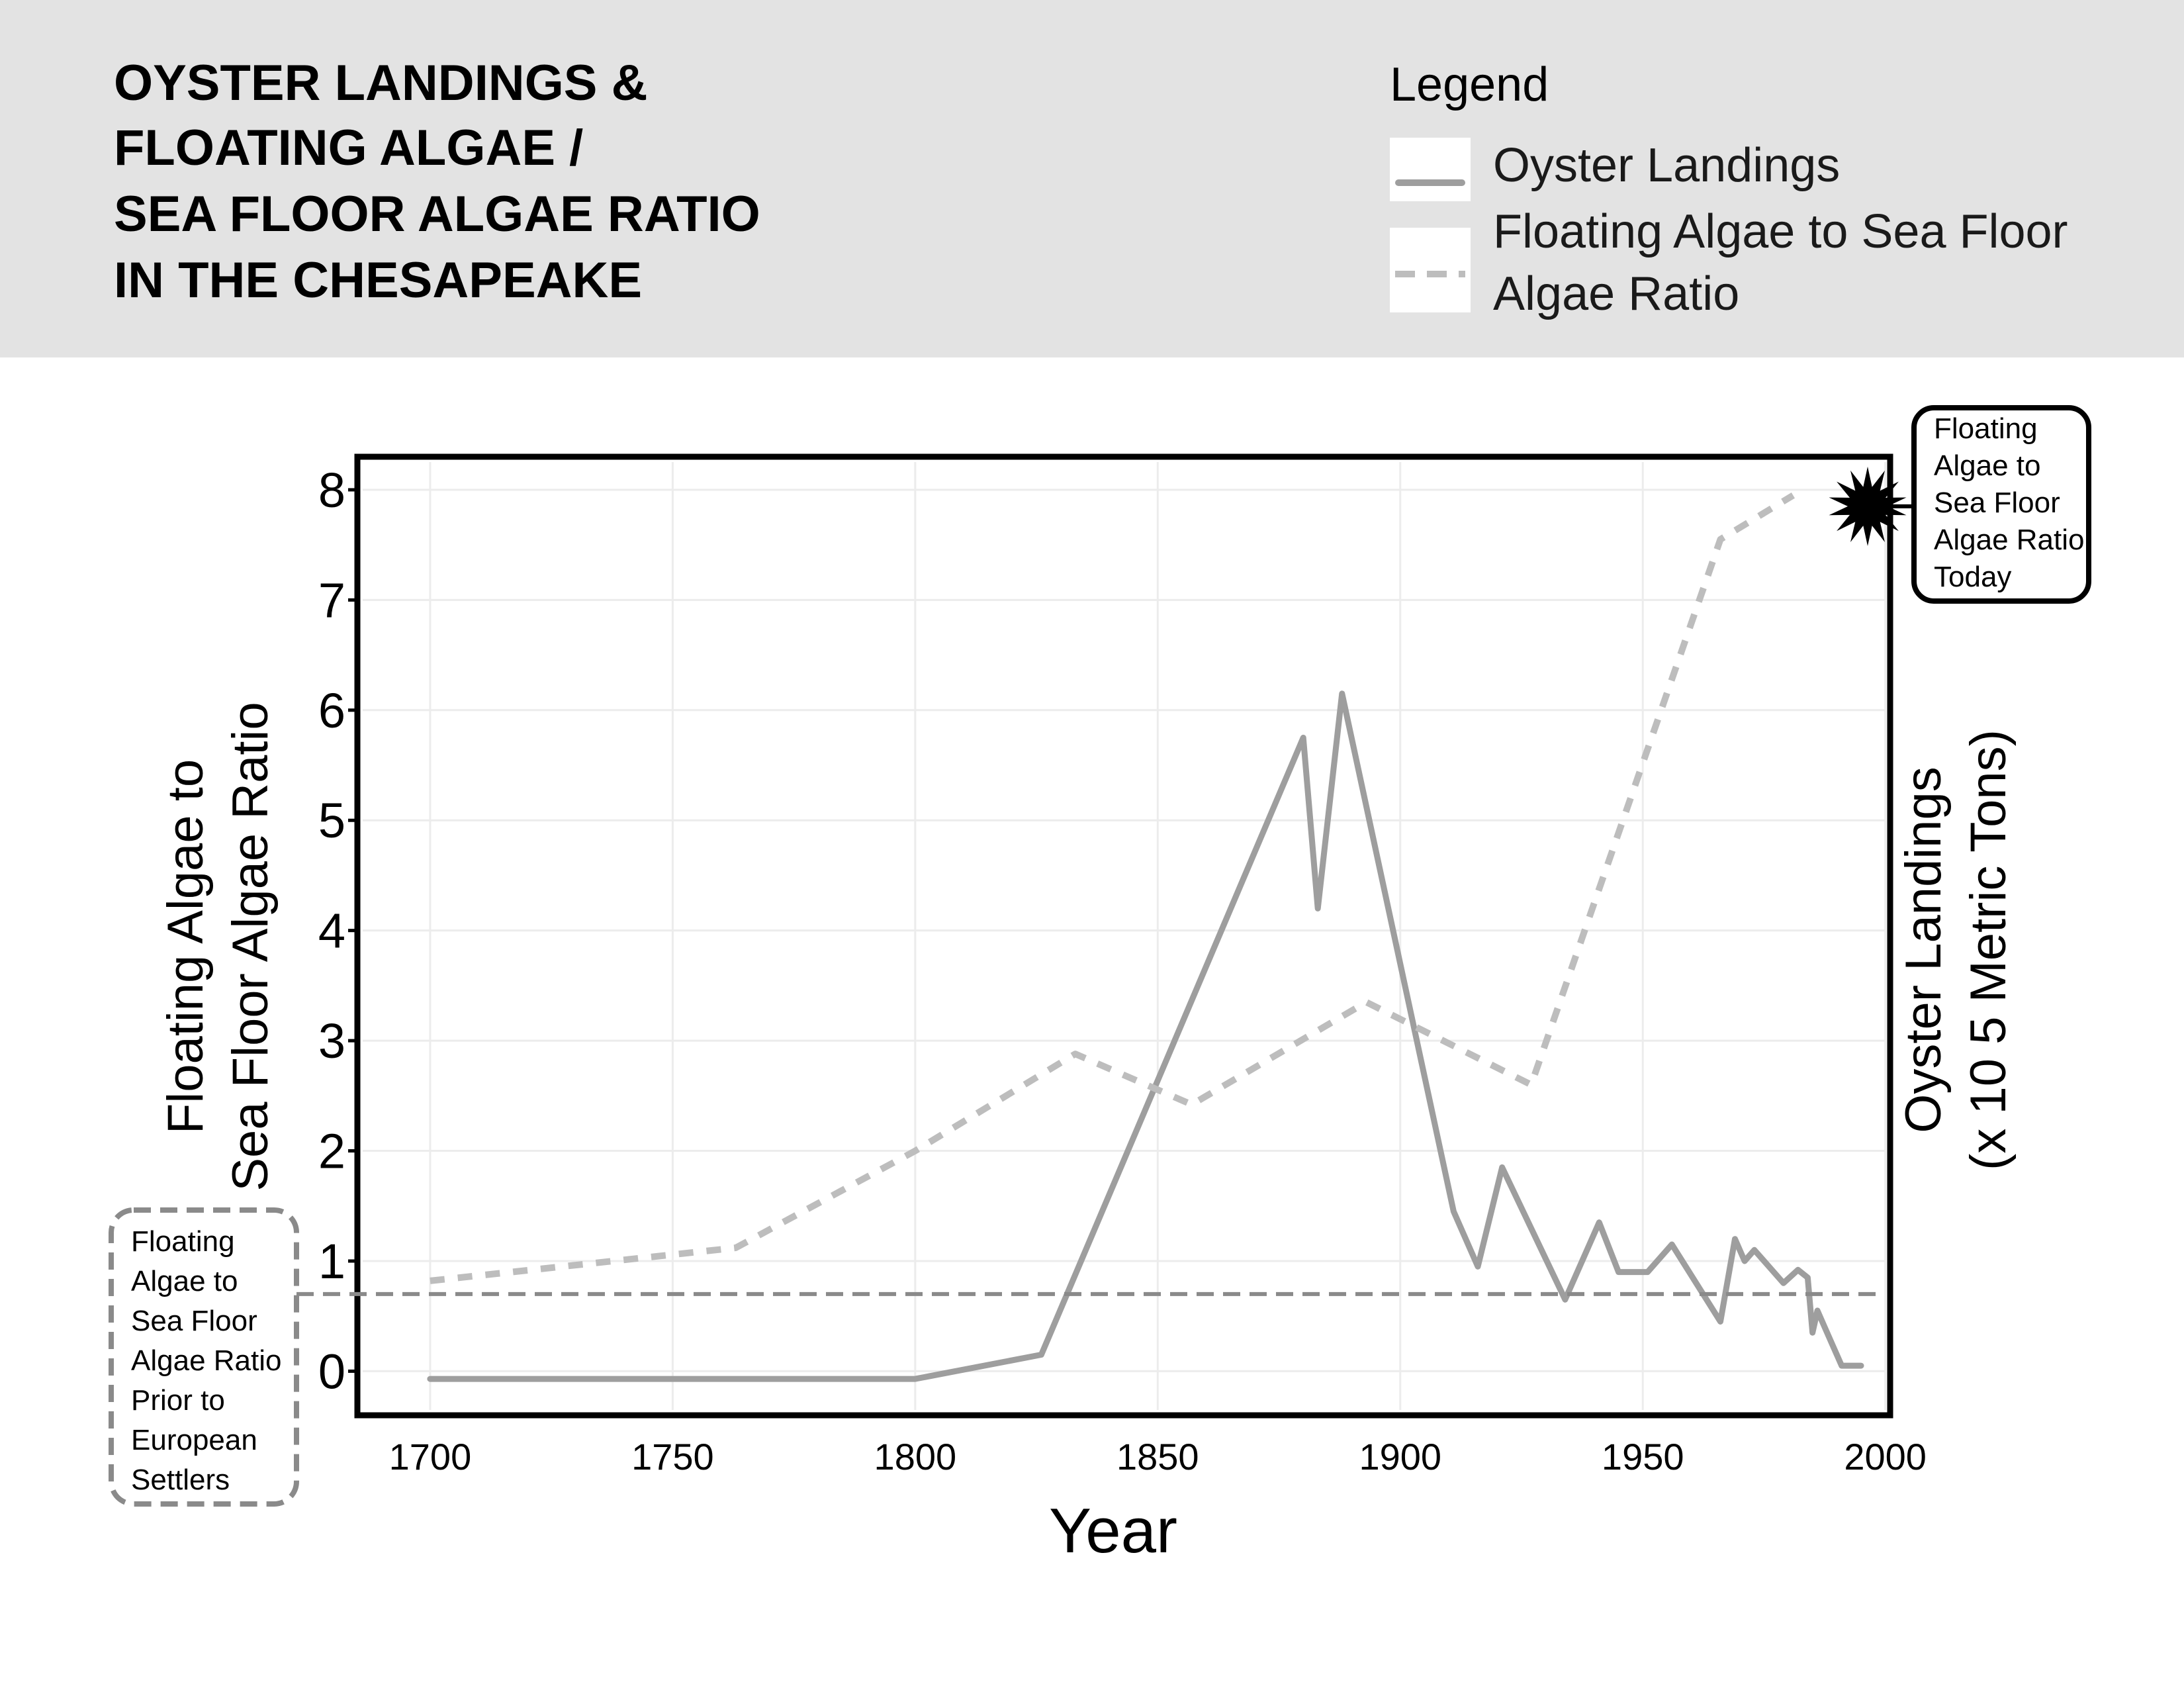 This screenshot has height=1688, width=2184. I want to click on chart-title-line-3: SEA FLOOR ALGAE RATIO, so click(437, 214).